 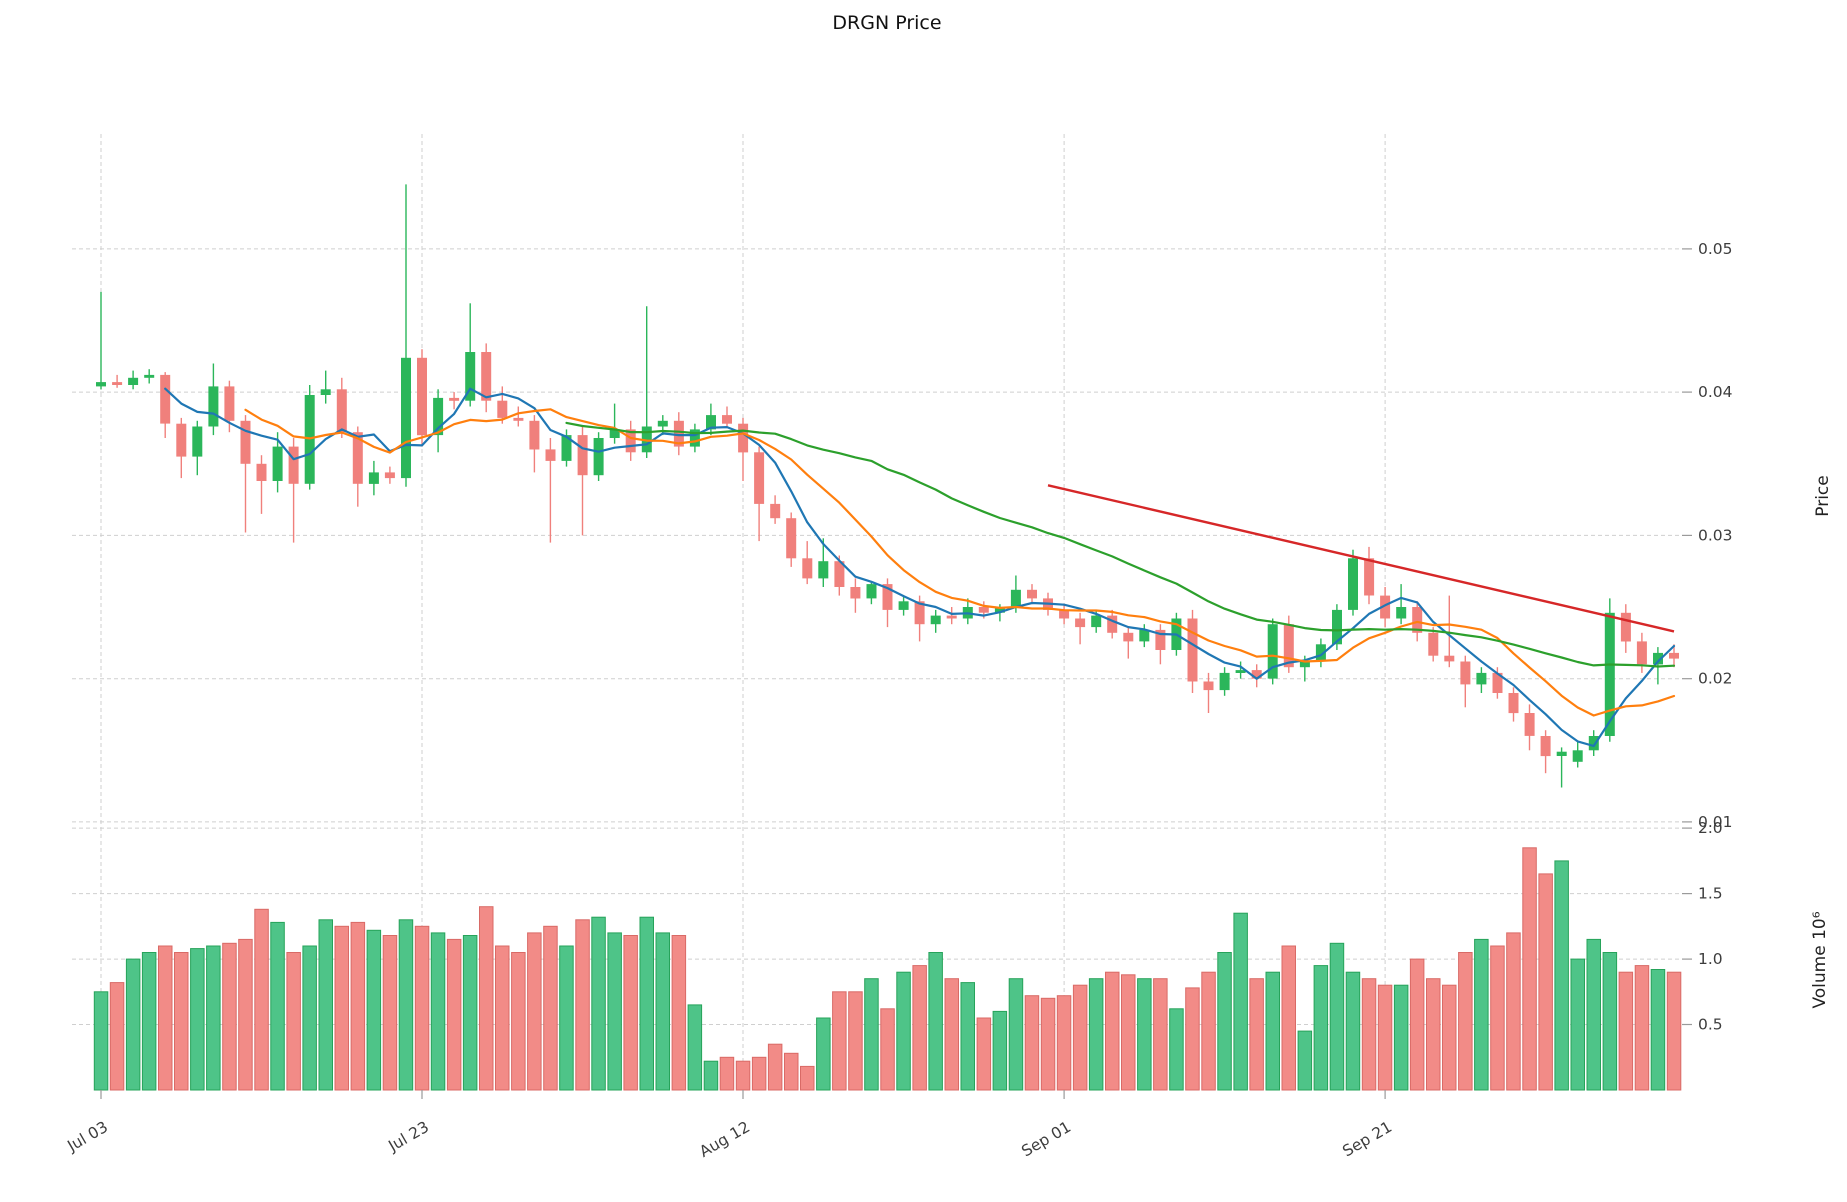 I want to click on volume-tick-label: 2.0, so click(x=1710, y=828).